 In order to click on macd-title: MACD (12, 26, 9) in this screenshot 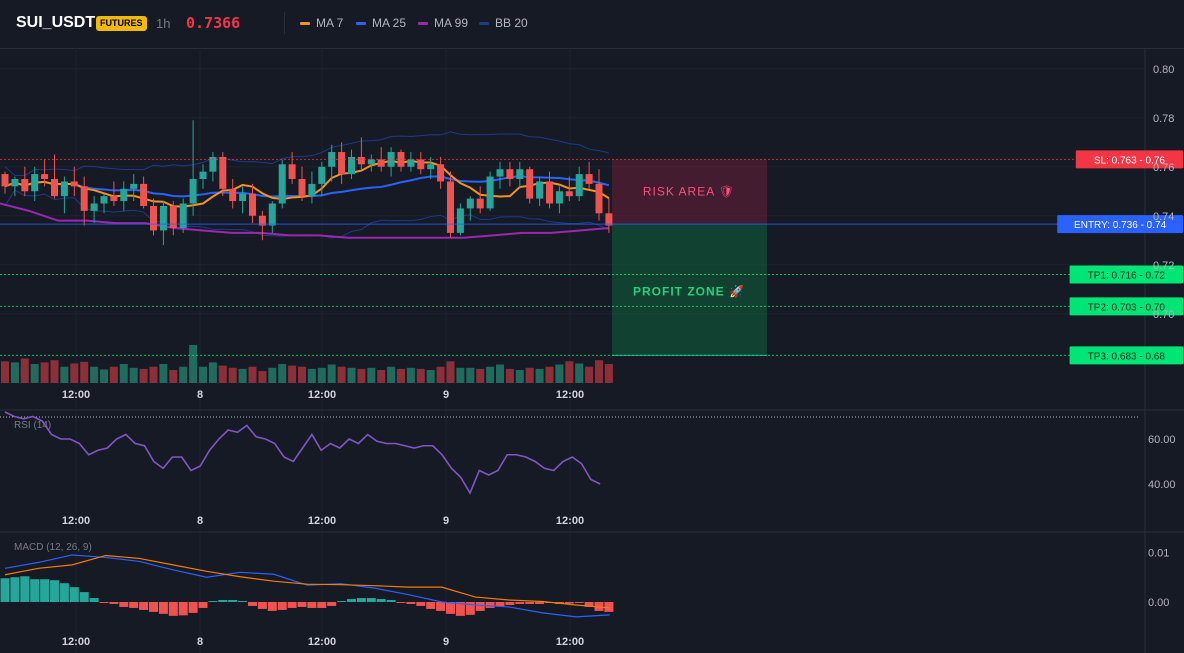, I will do `click(53, 547)`.